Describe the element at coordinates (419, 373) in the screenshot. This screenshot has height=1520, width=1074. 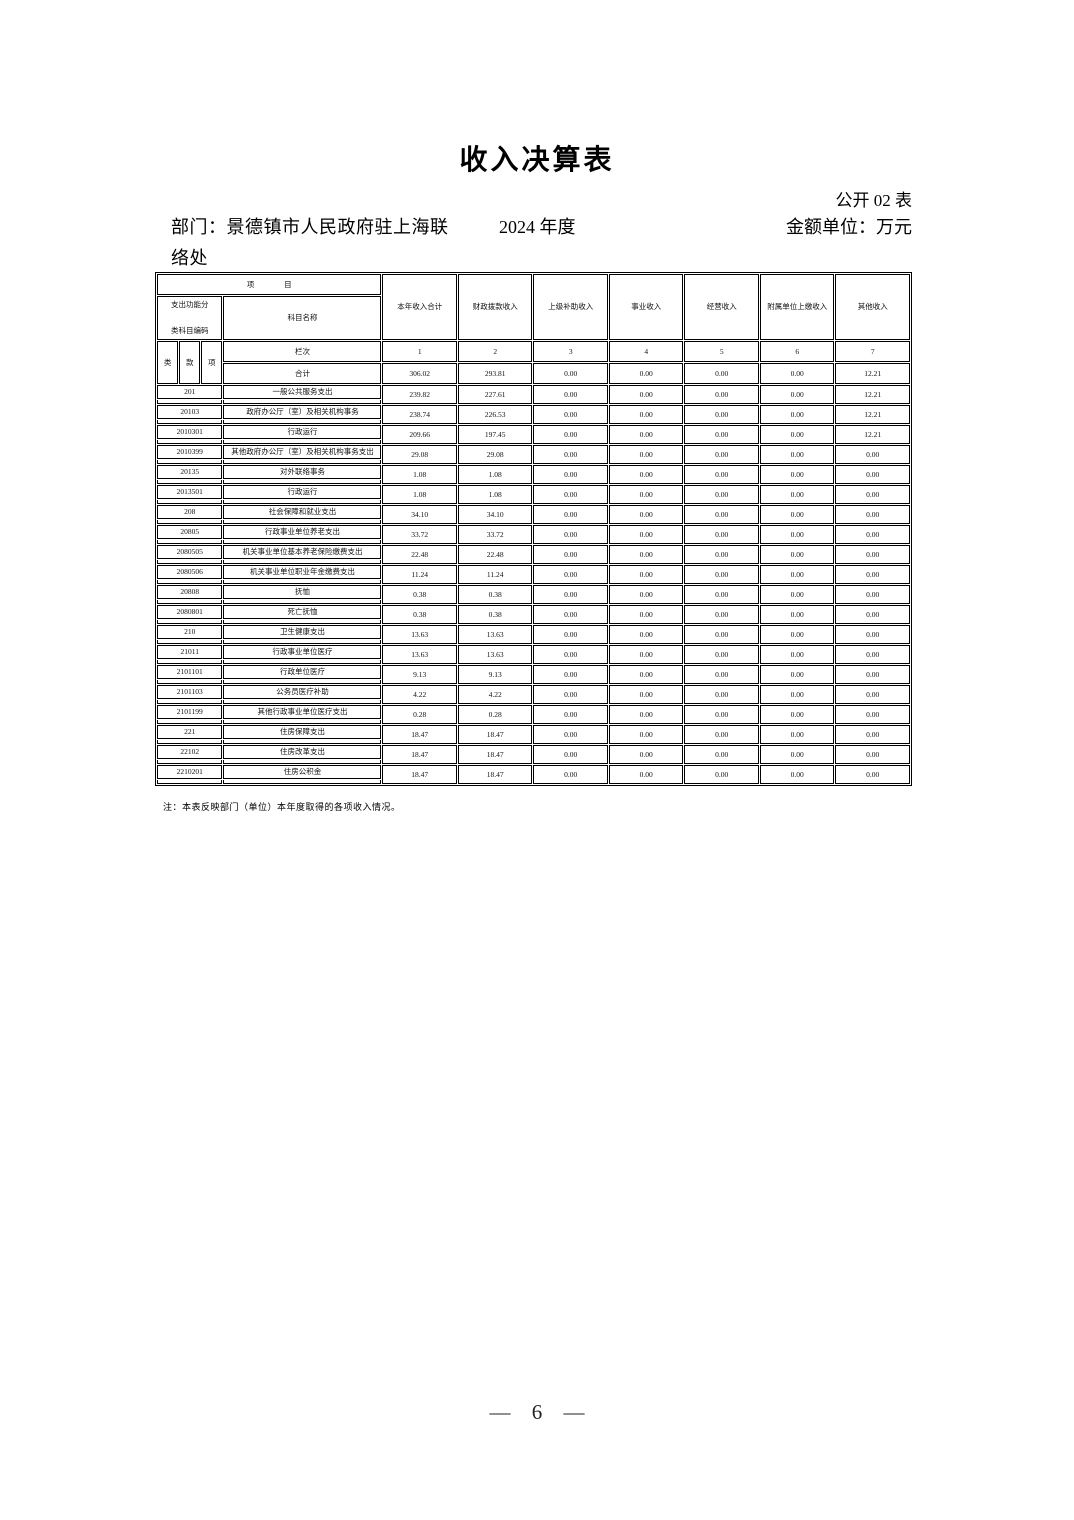
I see `total-value: 306.02` at that location.